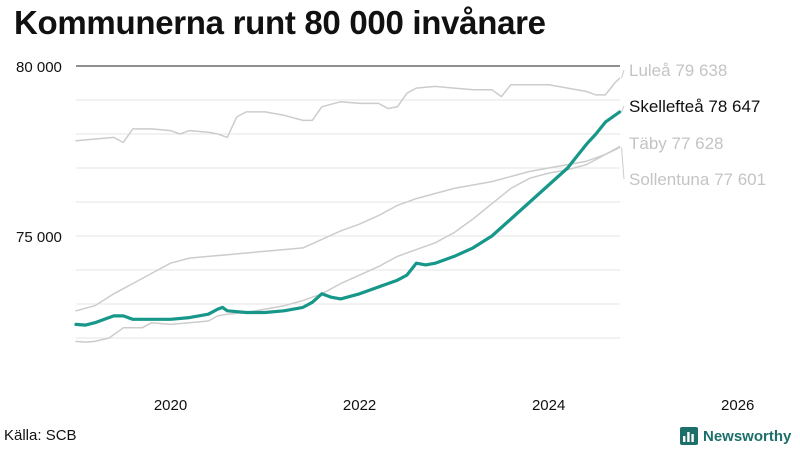  I want to click on end-label-täby: Täby 77 628, so click(676, 143).